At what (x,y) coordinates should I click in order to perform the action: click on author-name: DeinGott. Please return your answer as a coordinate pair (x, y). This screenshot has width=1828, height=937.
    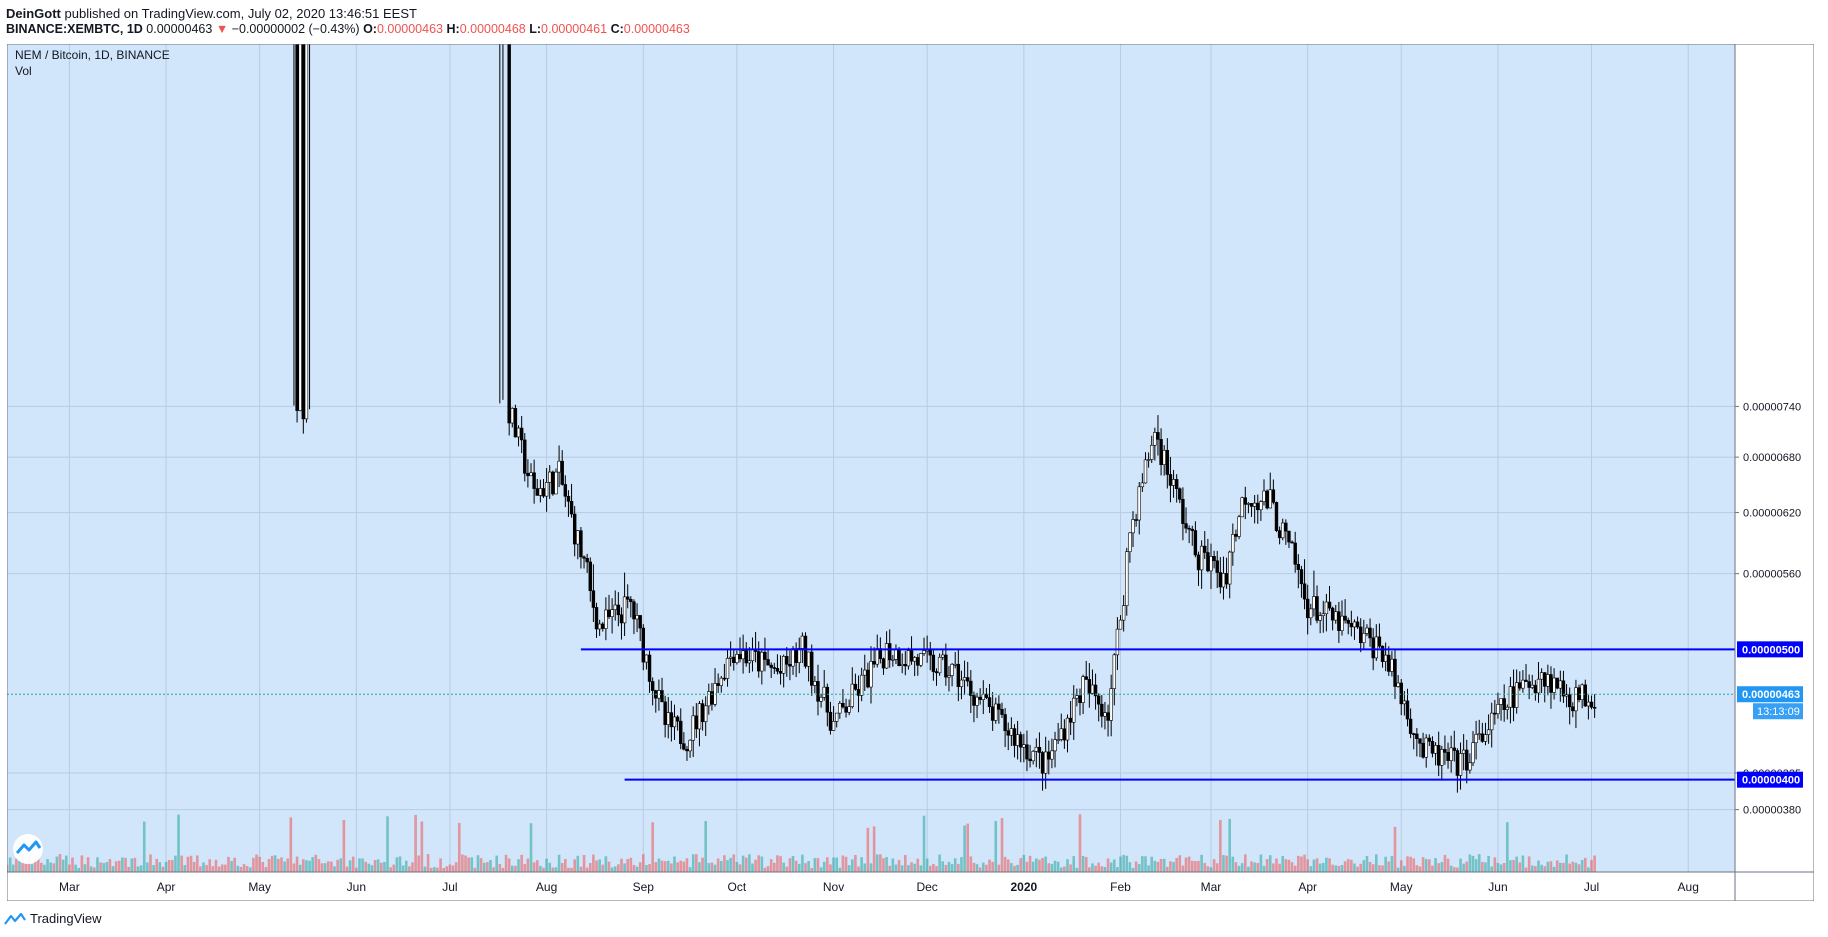
    Looking at the image, I should click on (33, 13).